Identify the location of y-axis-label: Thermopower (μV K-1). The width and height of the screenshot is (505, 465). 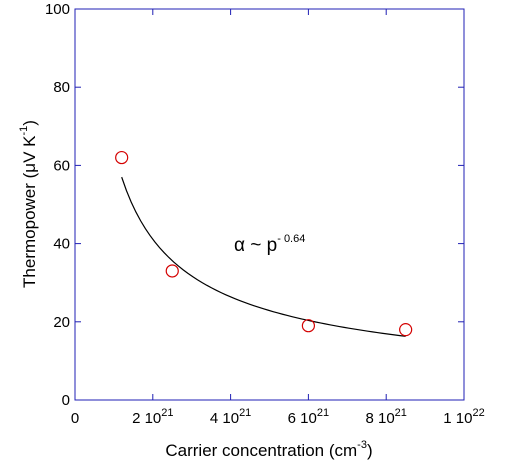
(28, 204).